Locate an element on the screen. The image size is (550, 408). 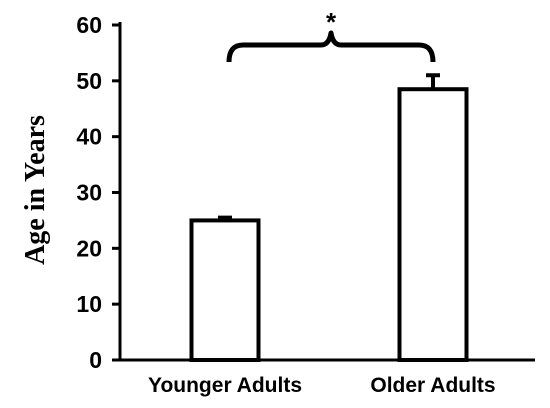
x-axis-labels: Younger Adults Older Adults is located at coordinates (322, 385).